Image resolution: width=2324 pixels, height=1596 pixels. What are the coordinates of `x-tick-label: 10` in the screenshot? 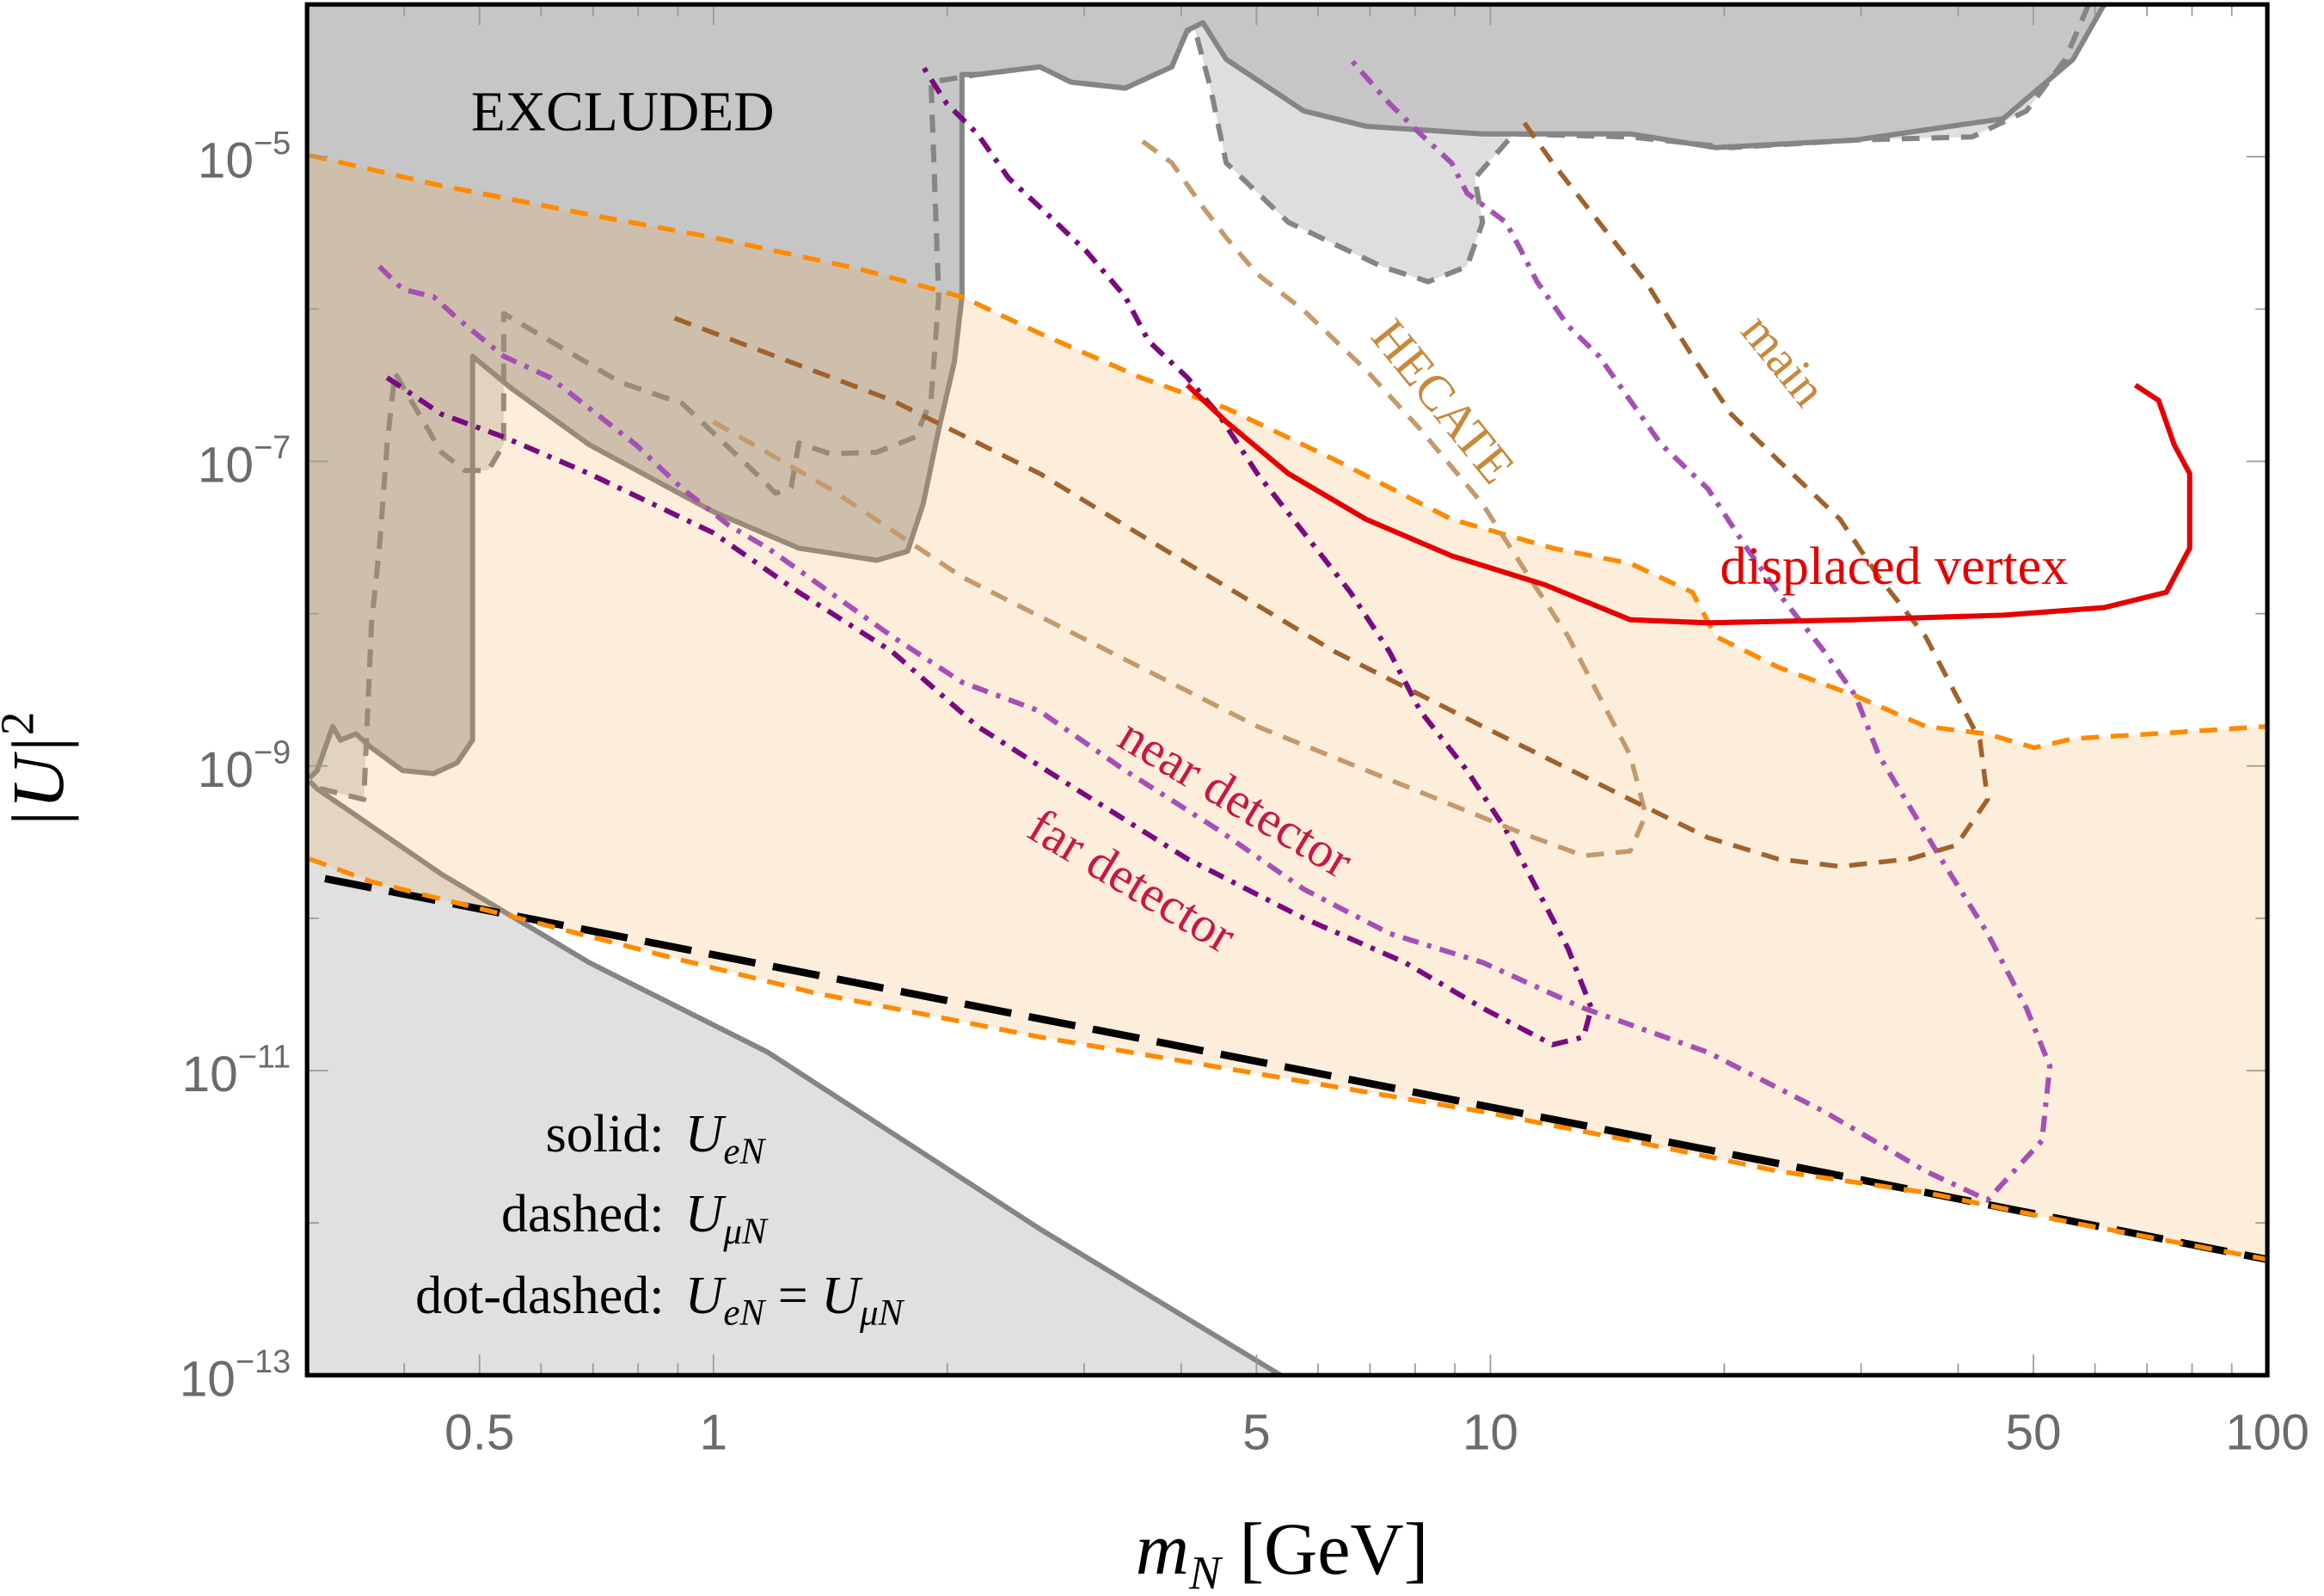 It's located at (1490, 1432).